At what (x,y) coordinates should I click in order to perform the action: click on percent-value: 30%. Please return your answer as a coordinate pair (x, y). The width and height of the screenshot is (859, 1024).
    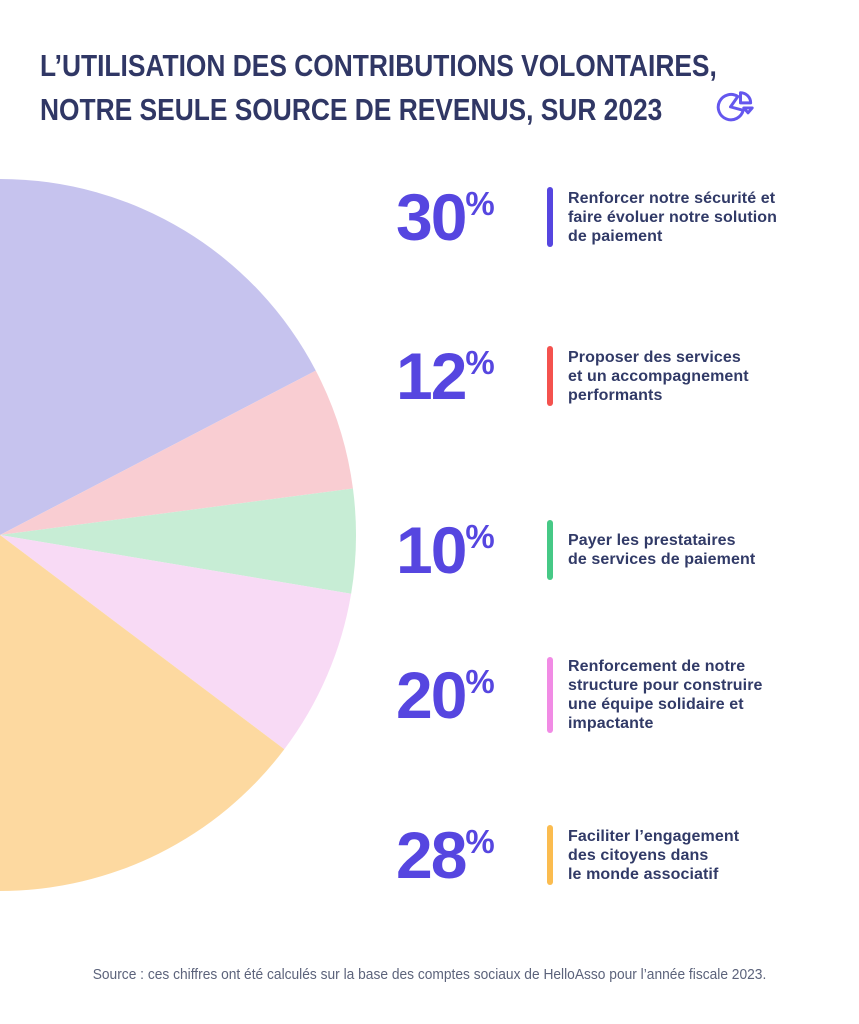
    Looking at the image, I should click on (471, 217).